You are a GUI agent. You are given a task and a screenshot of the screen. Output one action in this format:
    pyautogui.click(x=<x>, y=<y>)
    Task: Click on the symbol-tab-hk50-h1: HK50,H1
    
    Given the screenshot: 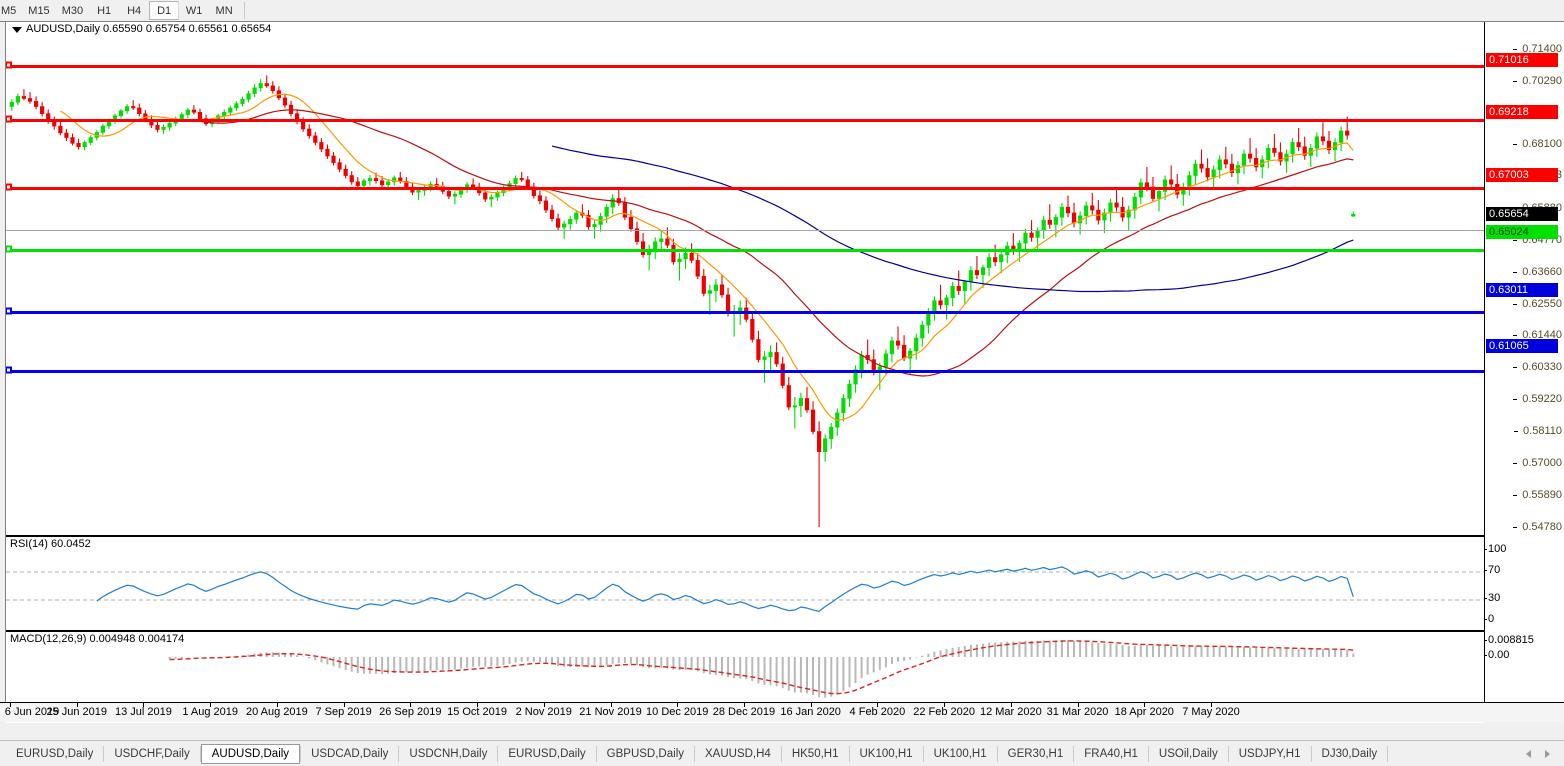 What is the action you would take?
    pyautogui.click(x=815, y=753)
    